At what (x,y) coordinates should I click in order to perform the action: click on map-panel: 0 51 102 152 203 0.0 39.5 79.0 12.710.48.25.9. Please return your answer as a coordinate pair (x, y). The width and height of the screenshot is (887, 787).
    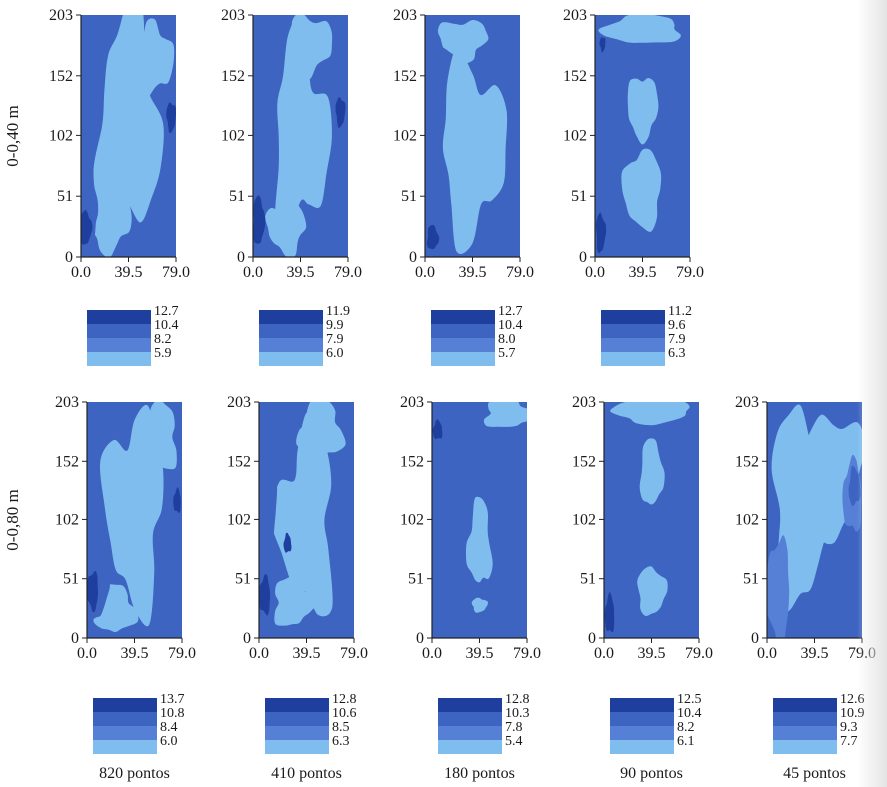
    Looking at the image, I should click on (119, 186).